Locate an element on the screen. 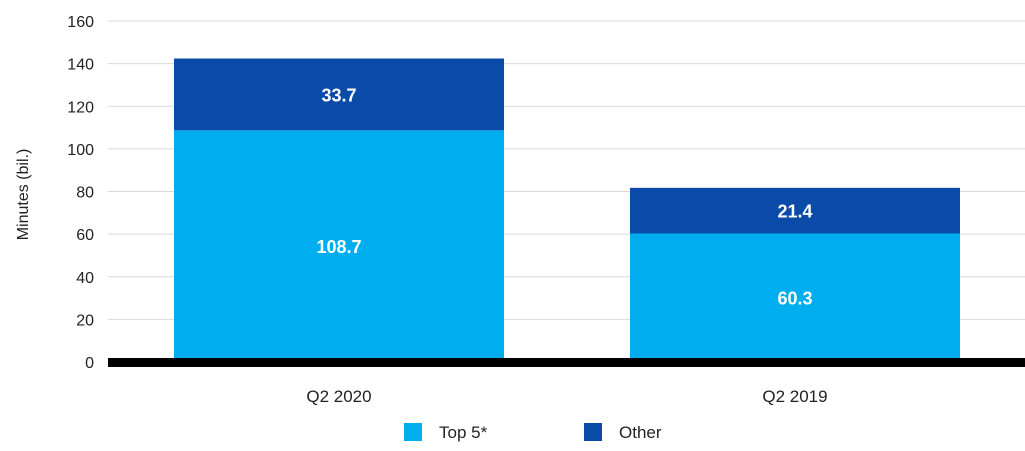 Image resolution: width=1025 pixels, height=451 pixels. y-tick-label-60: 60 is located at coordinates (85, 235).